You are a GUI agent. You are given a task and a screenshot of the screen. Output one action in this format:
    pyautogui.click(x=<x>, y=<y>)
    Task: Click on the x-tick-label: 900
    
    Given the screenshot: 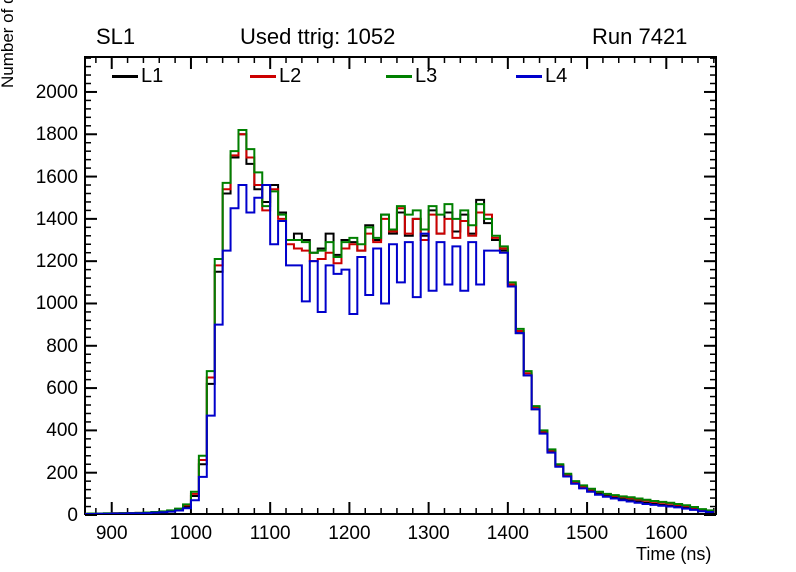 What is the action you would take?
    pyautogui.click(x=111, y=533)
    